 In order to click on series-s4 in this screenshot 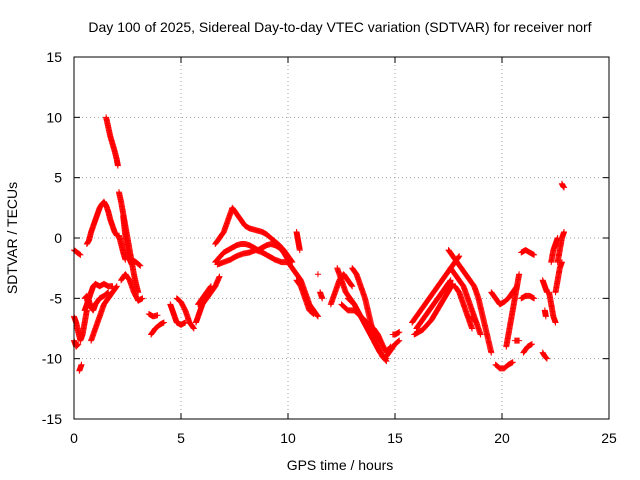, I will do `click(80, 367)`.